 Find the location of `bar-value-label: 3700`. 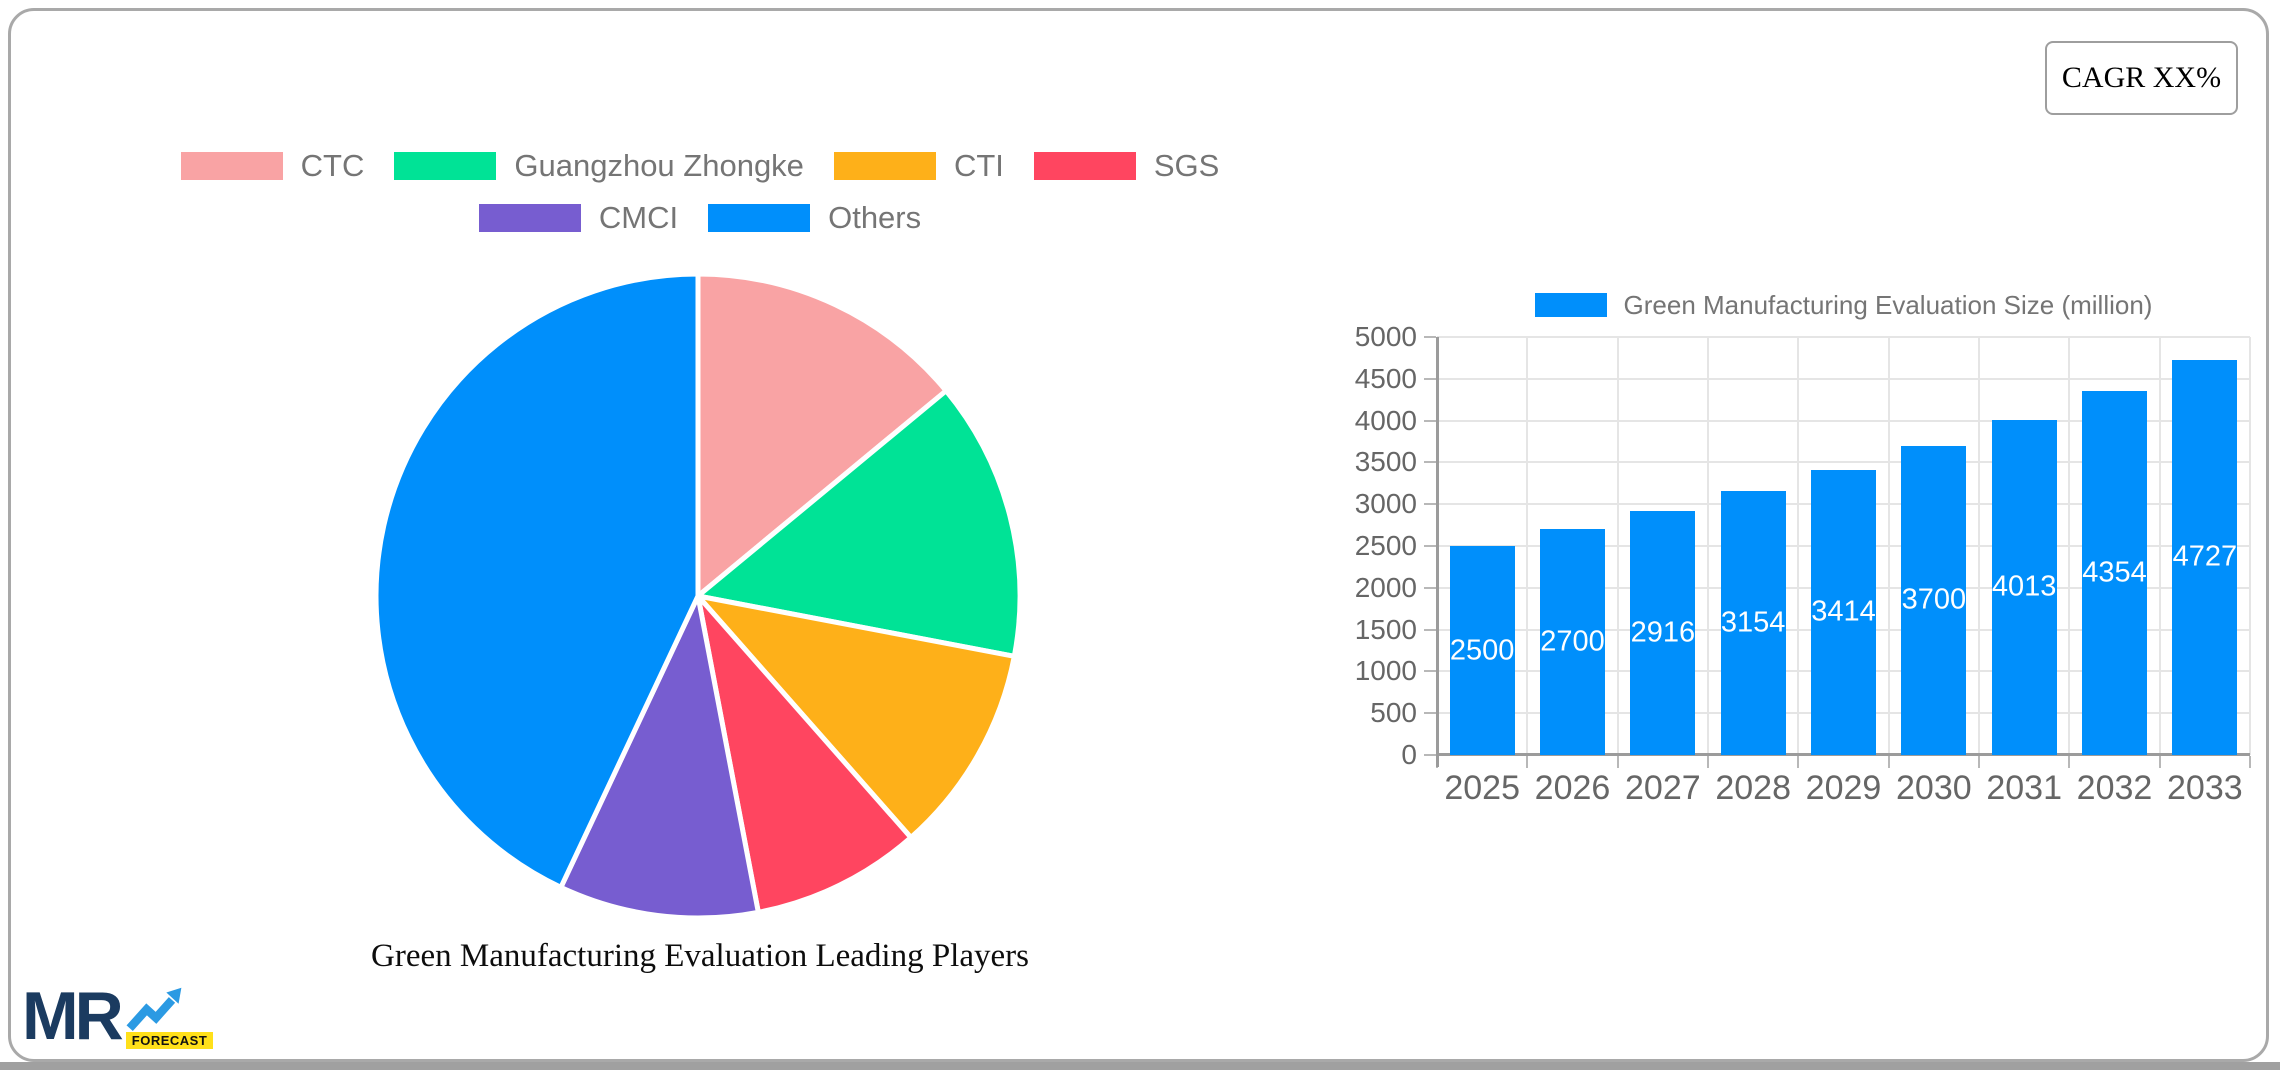

bar-value-label: 3700 is located at coordinates (1934, 599).